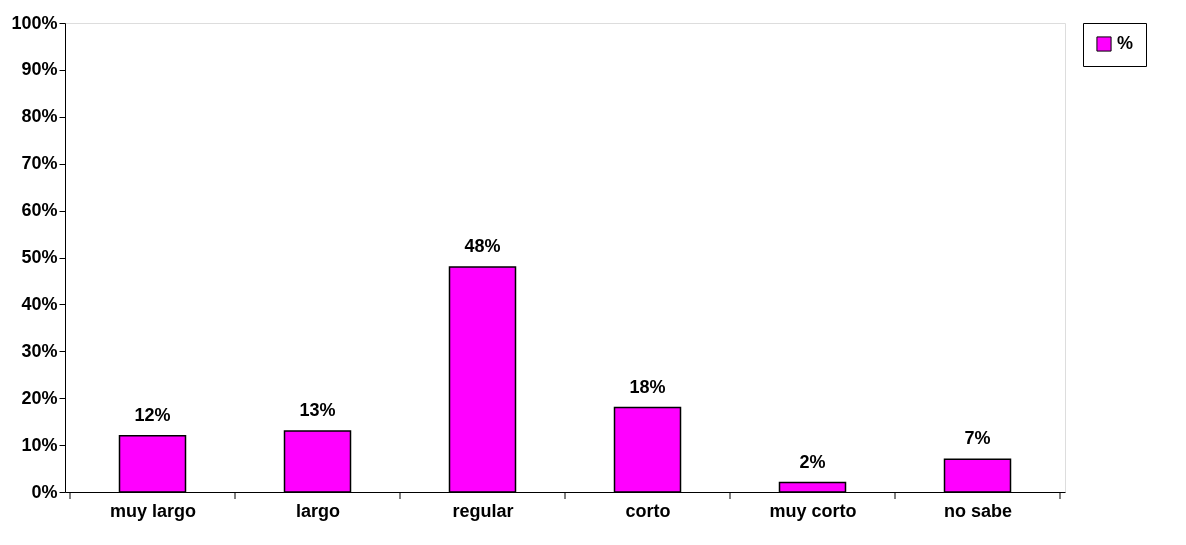 The width and height of the screenshot is (1186, 545). What do you see at coordinates (39, 397) in the screenshot?
I see `y-tick-label: 20%` at bounding box center [39, 397].